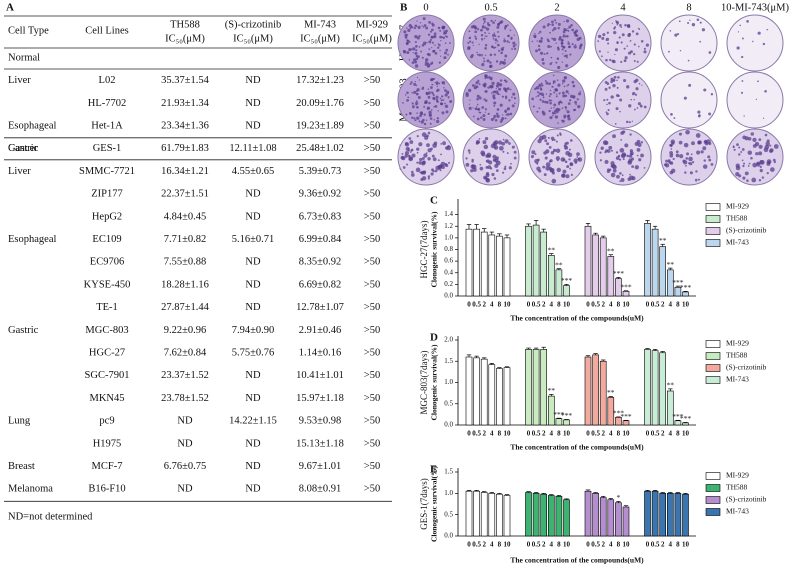 The image size is (797, 569). Describe the element at coordinates (107, 353) in the screenshot. I see `cell-line: HGC-27` at that location.